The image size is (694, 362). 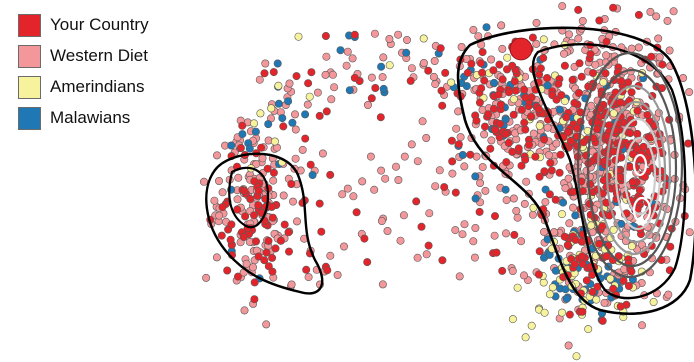 I want to click on legend-item-western-diet: Western Diet, so click(x=83, y=56).